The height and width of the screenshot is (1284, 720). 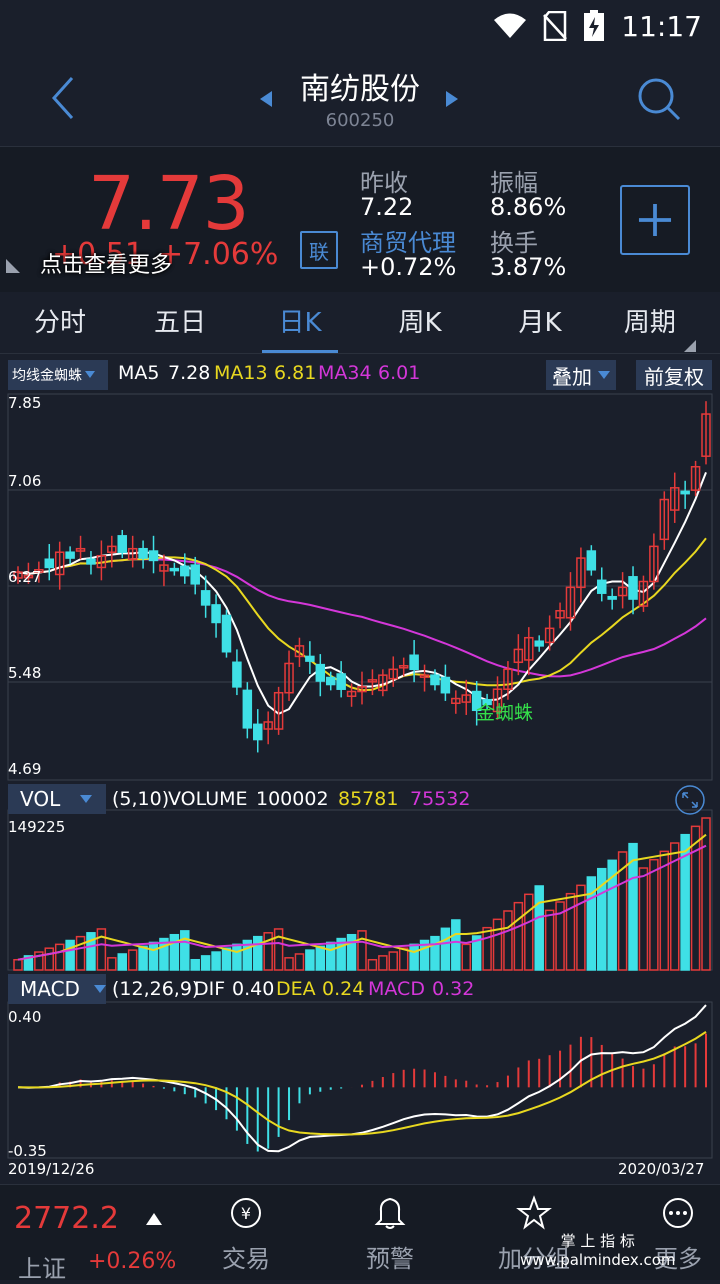 What do you see at coordinates (319, 250) in the screenshot?
I see `linked-button: 联` at bounding box center [319, 250].